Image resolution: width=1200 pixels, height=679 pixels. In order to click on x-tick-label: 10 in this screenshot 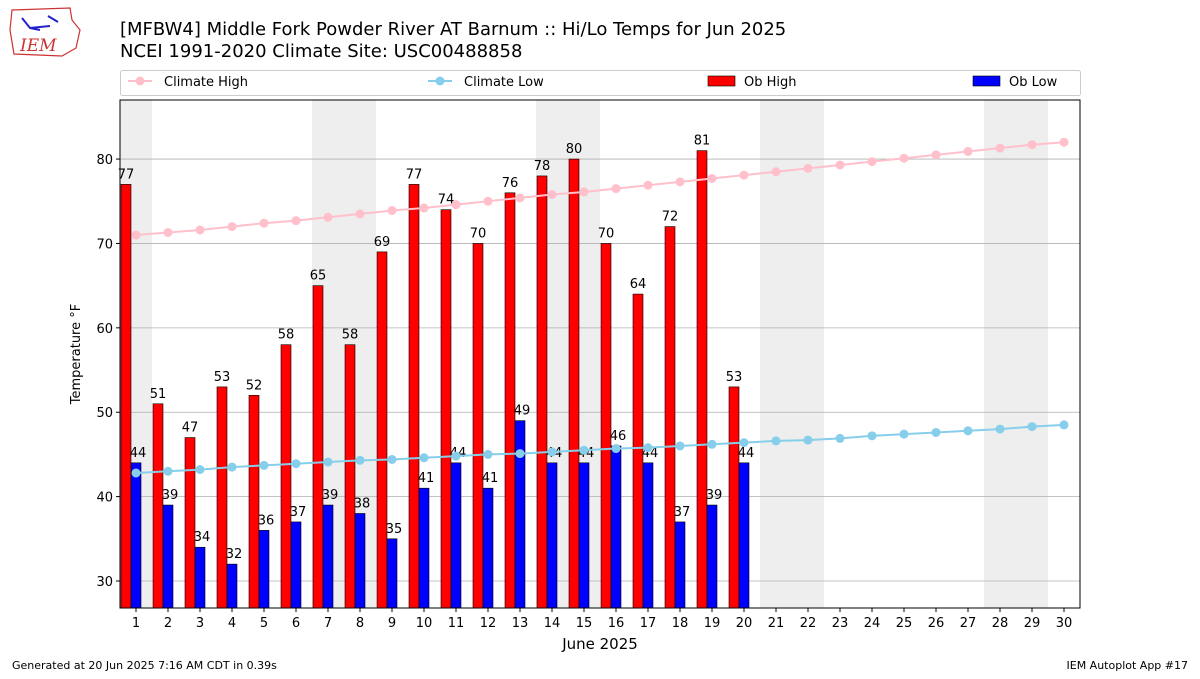, I will do `click(424, 623)`.